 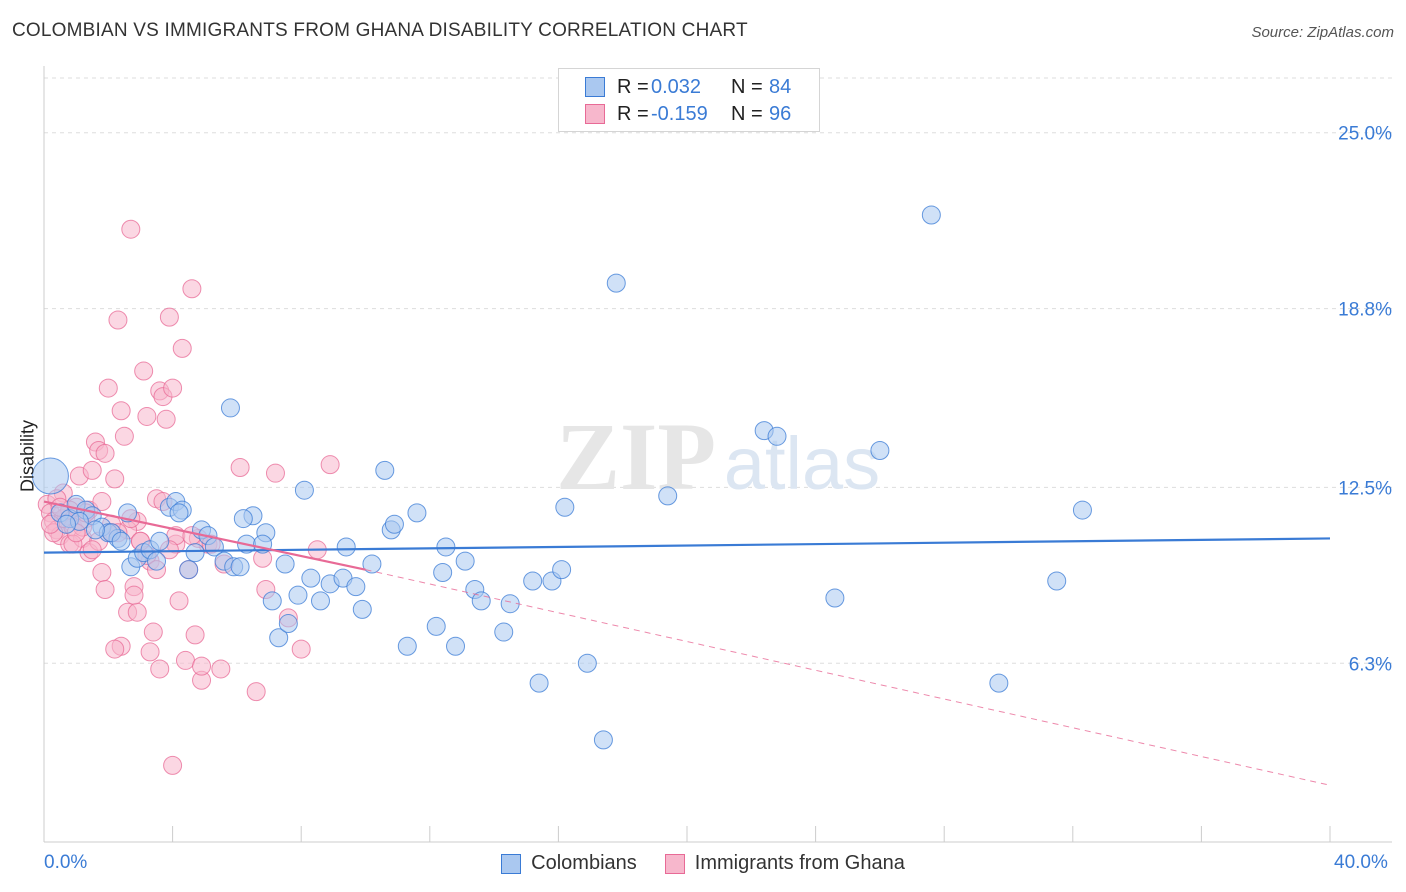 What do you see at coordinates (687, 545) in the screenshot?
I see `colombian-trend-line` at bounding box center [687, 545].